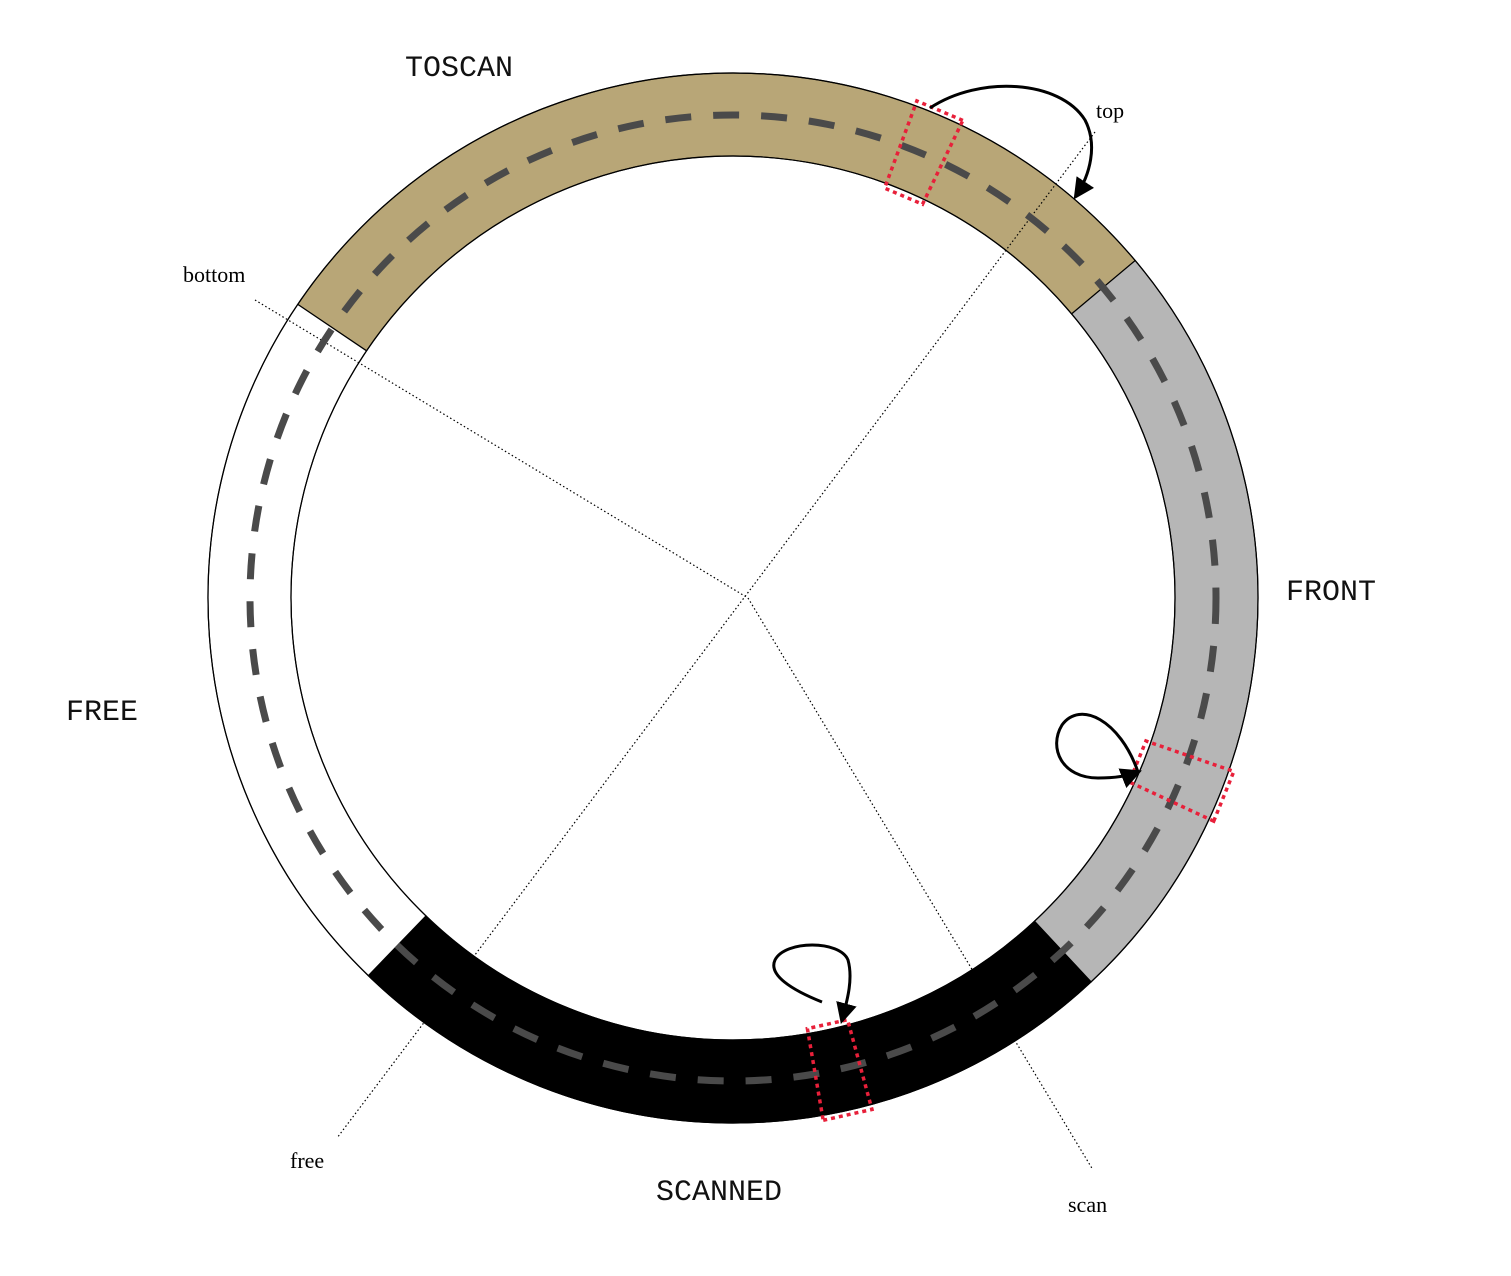 The width and height of the screenshot is (1511, 1276). I want to click on center-scan-divider-line, so click(920, 884).